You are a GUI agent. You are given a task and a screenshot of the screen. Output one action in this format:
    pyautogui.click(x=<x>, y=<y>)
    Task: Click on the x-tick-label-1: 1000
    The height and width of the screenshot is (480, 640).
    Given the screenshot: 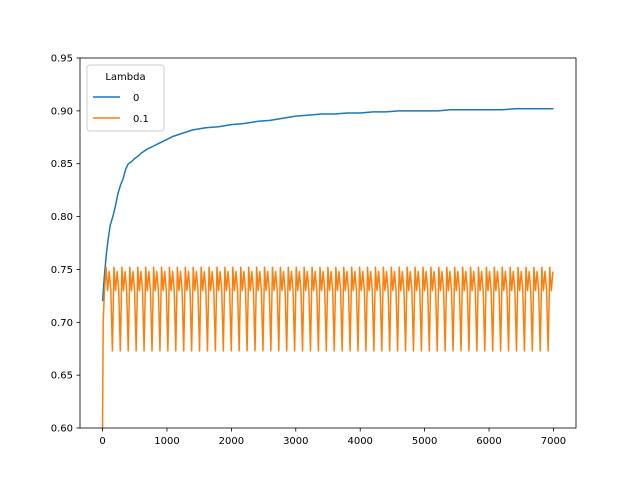 What is the action you would take?
    pyautogui.click(x=166, y=441)
    